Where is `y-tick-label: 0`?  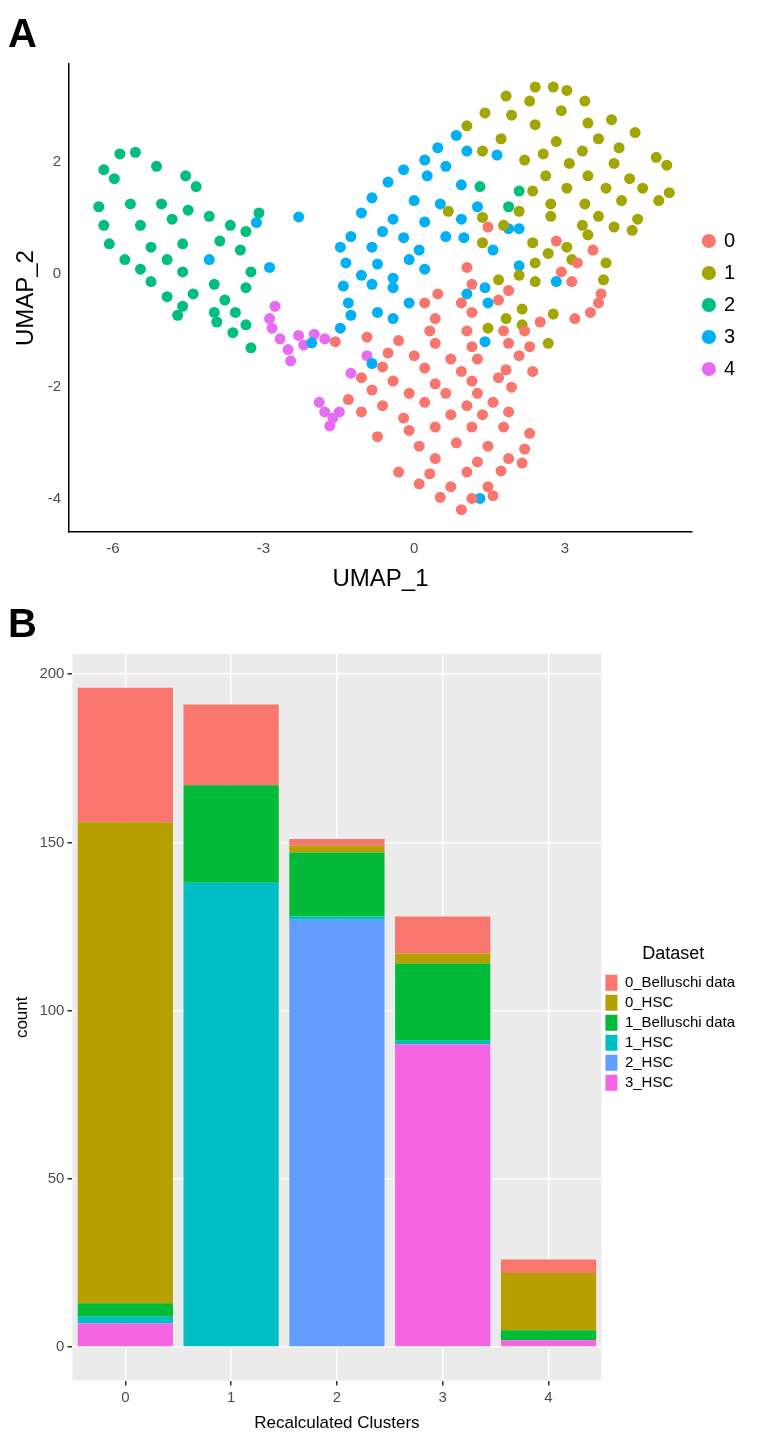
y-tick-label: 0 is located at coordinates (60, 1346).